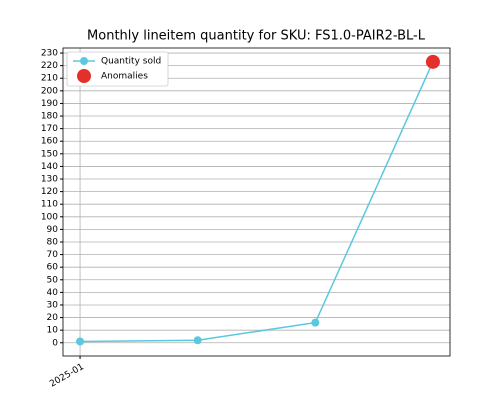  Describe the element at coordinates (117, 69) in the screenshot. I see `legend: Quantity sold Anomalies` at that location.